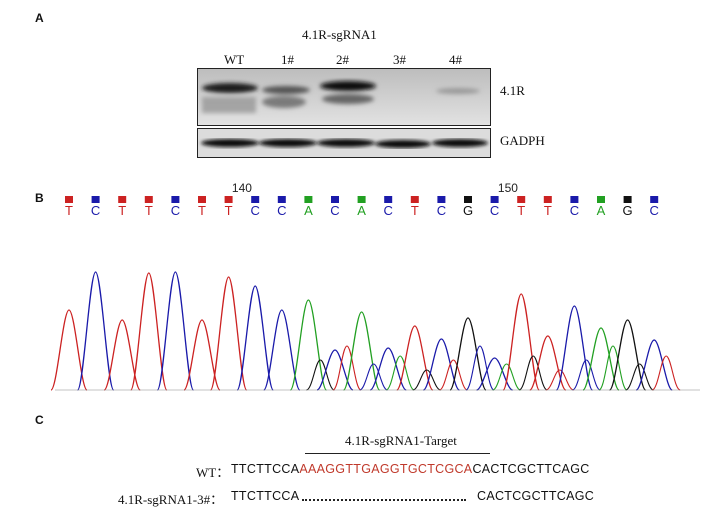  What do you see at coordinates (531, 469) in the screenshot?
I see `wt-suffix: CACTCGCTTCAGC` at bounding box center [531, 469].